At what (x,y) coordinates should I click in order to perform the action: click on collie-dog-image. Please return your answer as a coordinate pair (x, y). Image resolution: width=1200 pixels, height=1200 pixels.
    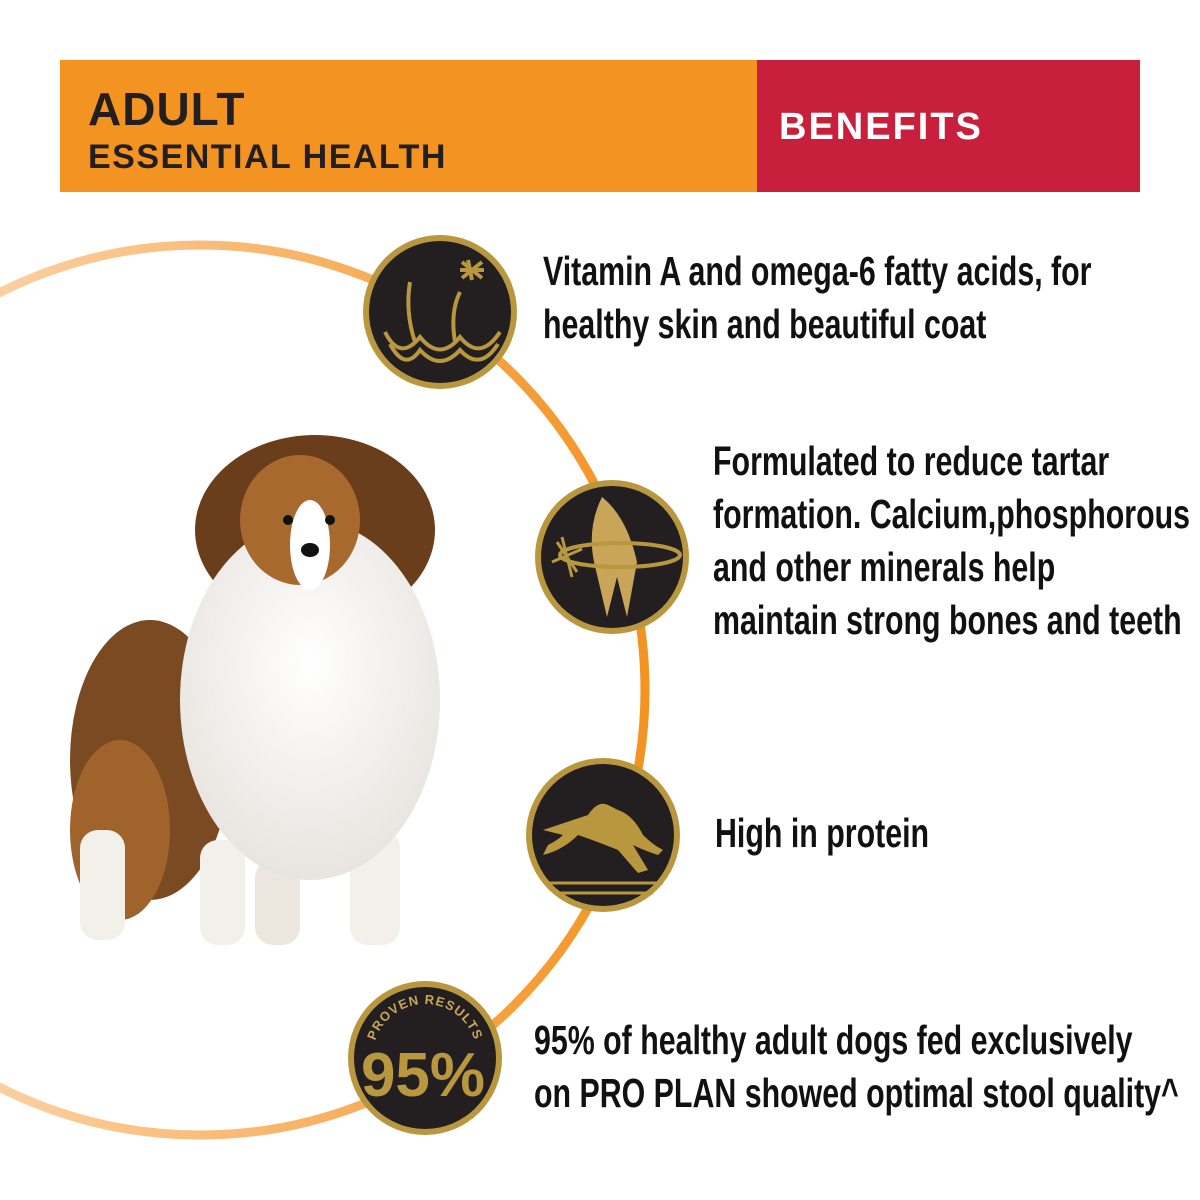
    Looking at the image, I should click on (255, 690).